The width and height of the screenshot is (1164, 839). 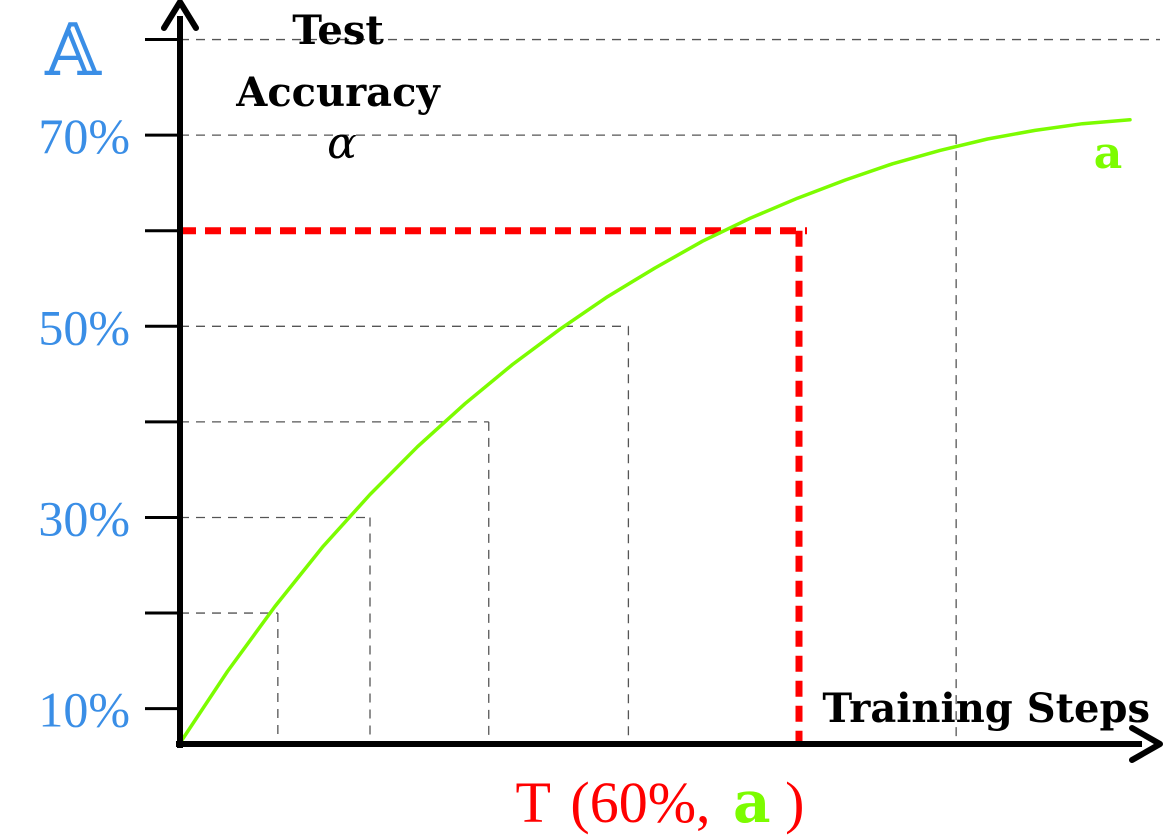 What do you see at coordinates (986, 708) in the screenshot?
I see `x-axis-title: Training Steps` at bounding box center [986, 708].